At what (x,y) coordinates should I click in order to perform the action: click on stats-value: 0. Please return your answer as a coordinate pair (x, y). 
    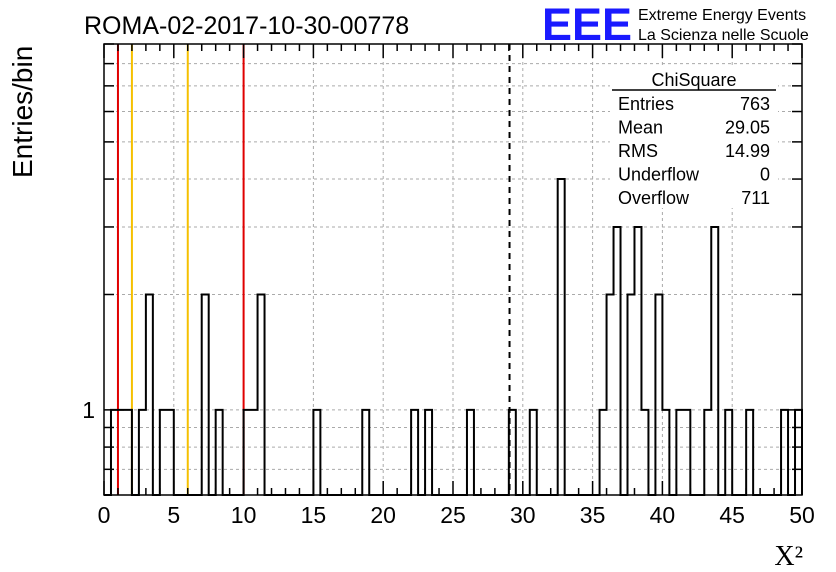
    Looking at the image, I should click on (765, 175).